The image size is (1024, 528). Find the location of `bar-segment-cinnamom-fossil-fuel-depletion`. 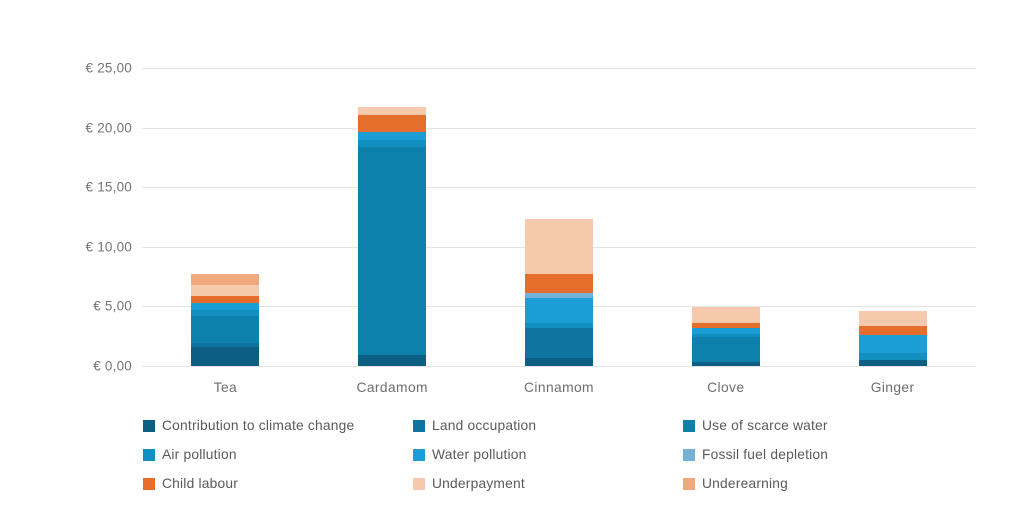

bar-segment-cinnamom-fossil-fuel-depletion is located at coordinates (559, 296).